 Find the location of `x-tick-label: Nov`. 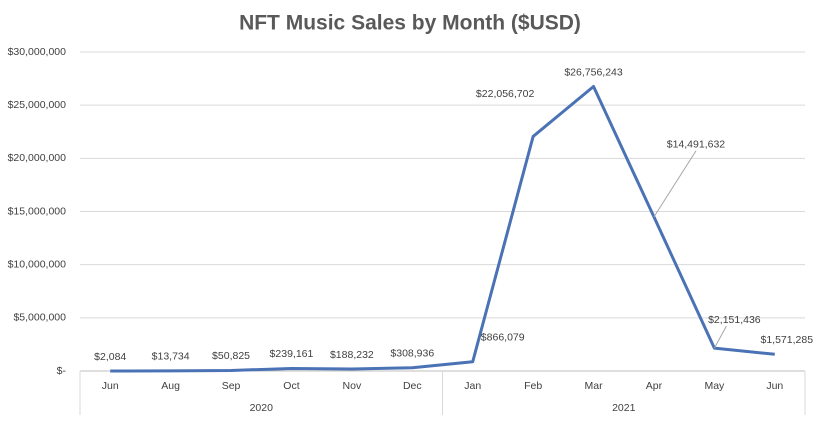

x-tick-label: Nov is located at coordinates (352, 386).